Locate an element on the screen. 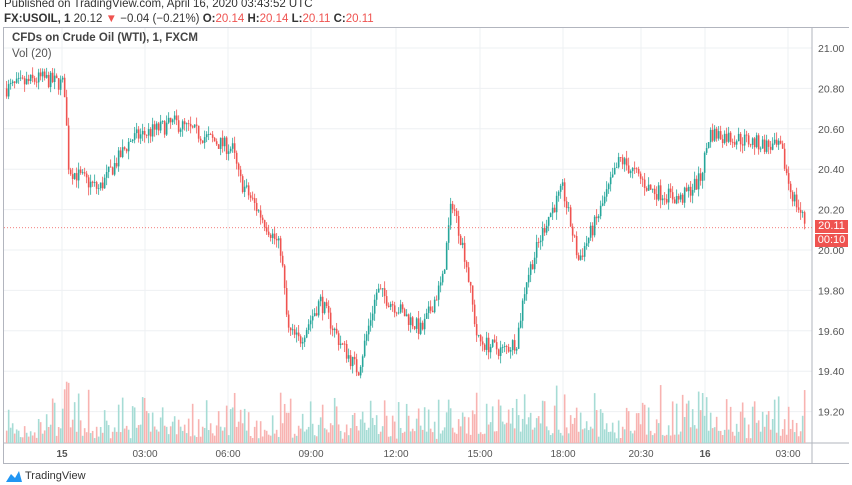 This screenshot has height=485, width=852. price-change: −0.04 (−0.21%) is located at coordinates (160, 19).